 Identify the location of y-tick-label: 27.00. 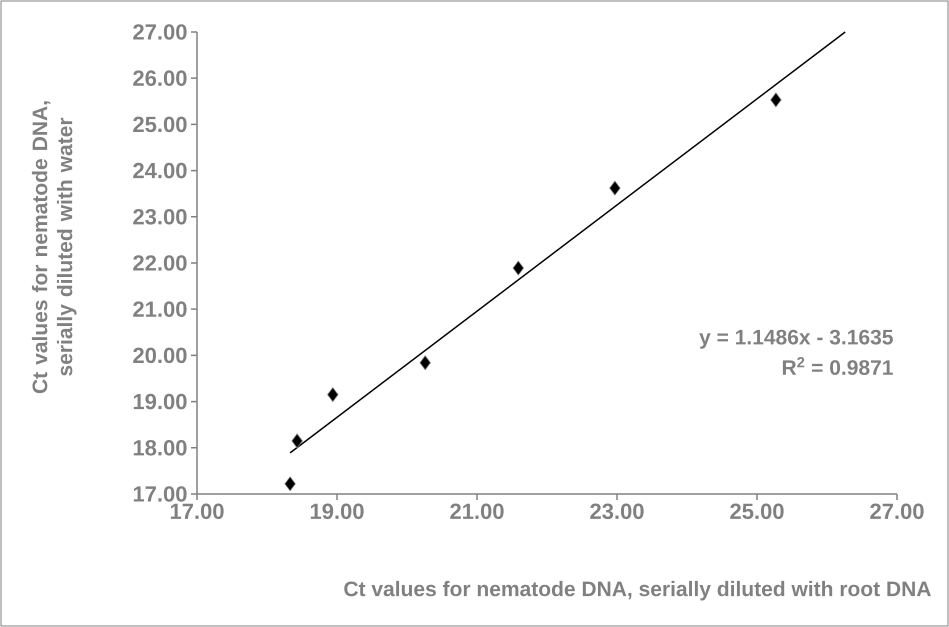
(160, 32).